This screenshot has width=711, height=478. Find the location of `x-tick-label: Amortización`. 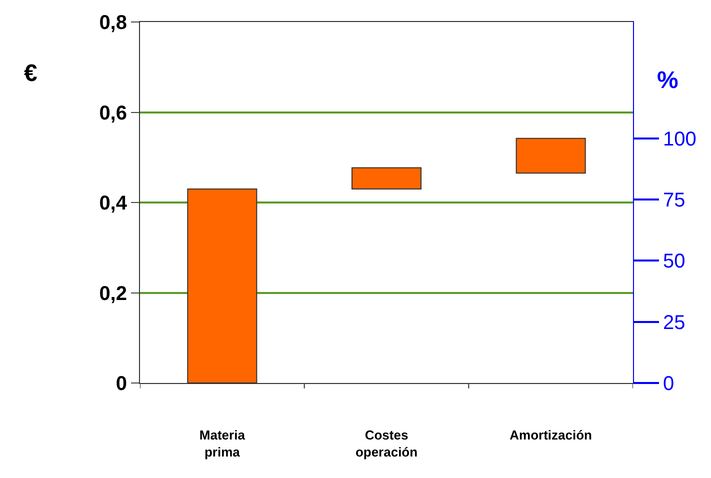

x-tick-label: Amortización is located at coordinates (551, 435).